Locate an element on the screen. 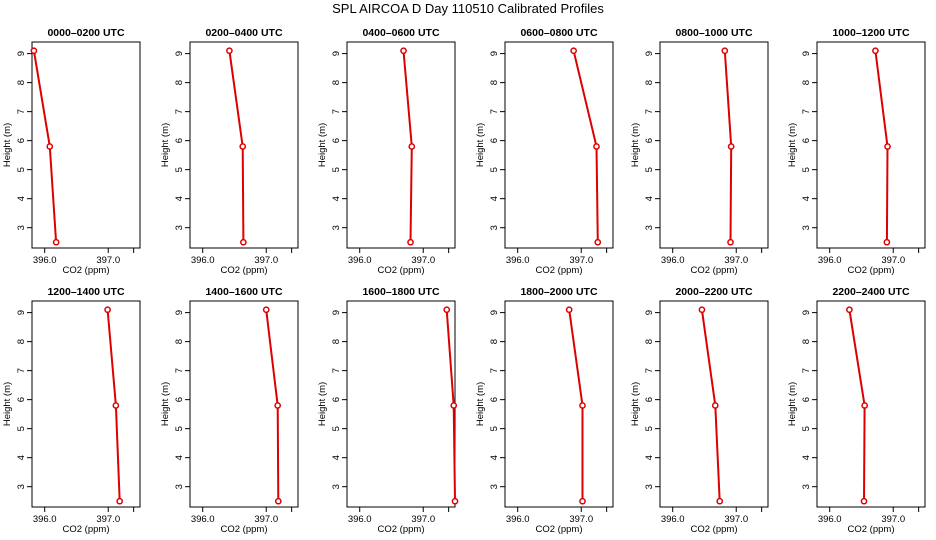  panel-title: 0400–0600 UTC is located at coordinates (400, 33).